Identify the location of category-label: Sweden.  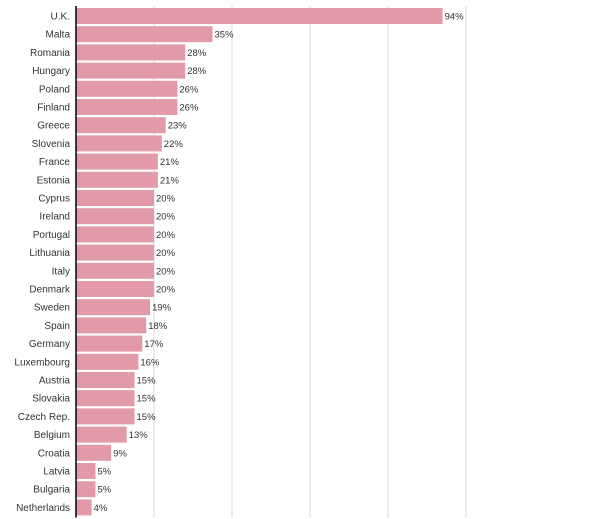
(52, 308).